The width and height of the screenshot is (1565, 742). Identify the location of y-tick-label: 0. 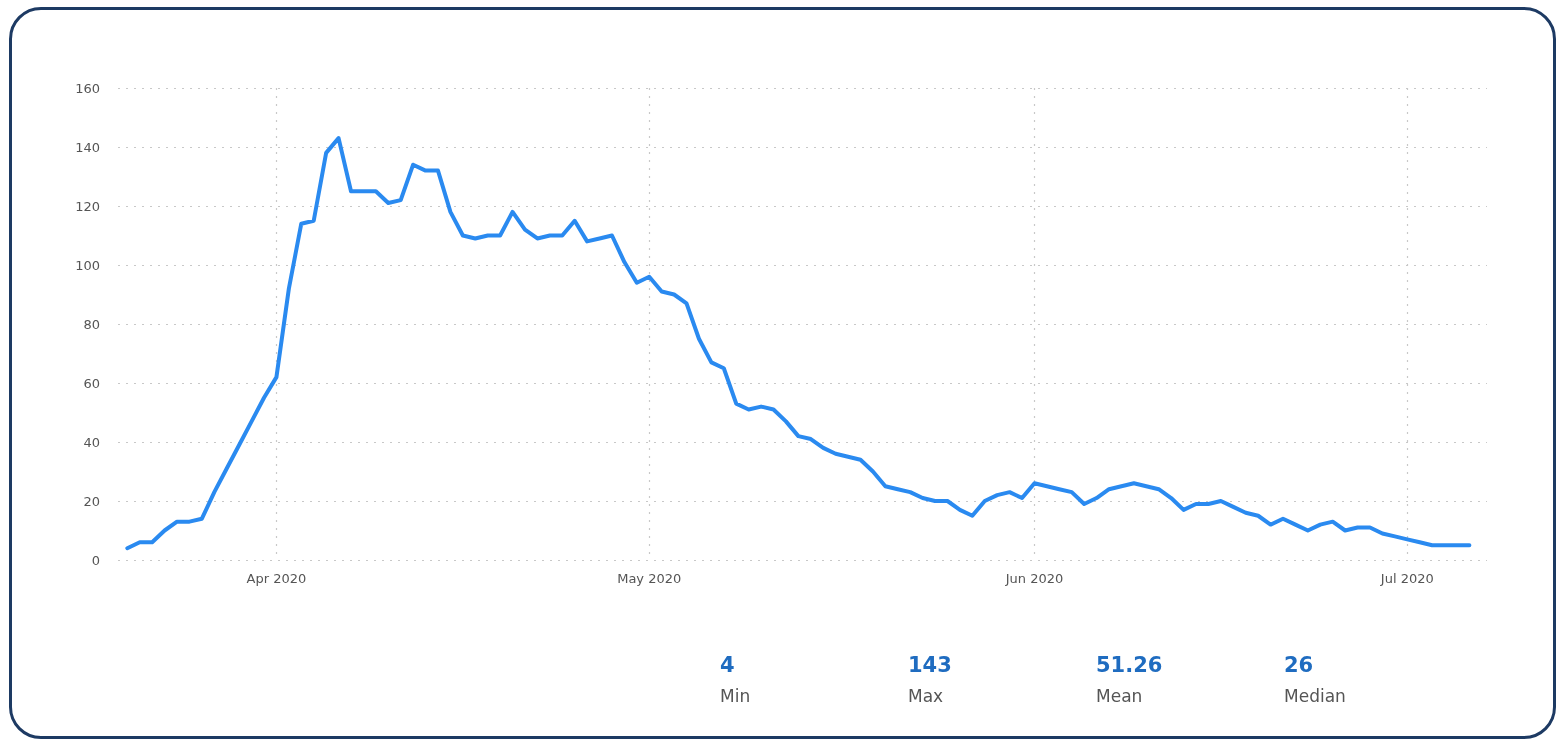
(95, 560).